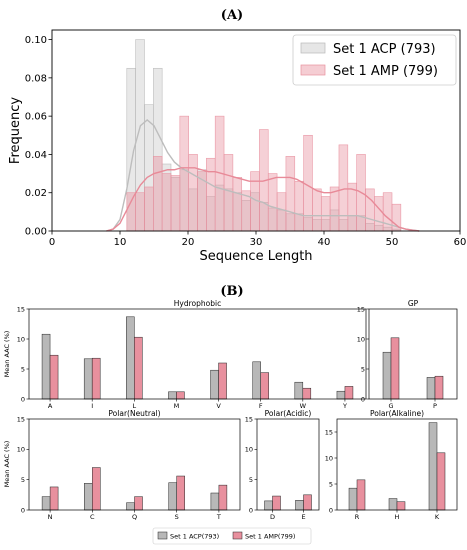 The width and height of the screenshot is (467, 550). I want to click on x-tick-label: V, so click(218, 406).